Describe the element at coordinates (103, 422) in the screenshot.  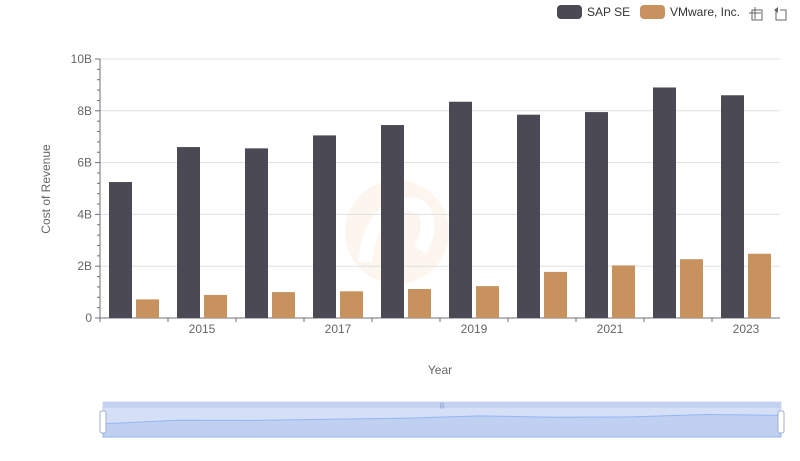
I see `slider-left-handle` at that location.